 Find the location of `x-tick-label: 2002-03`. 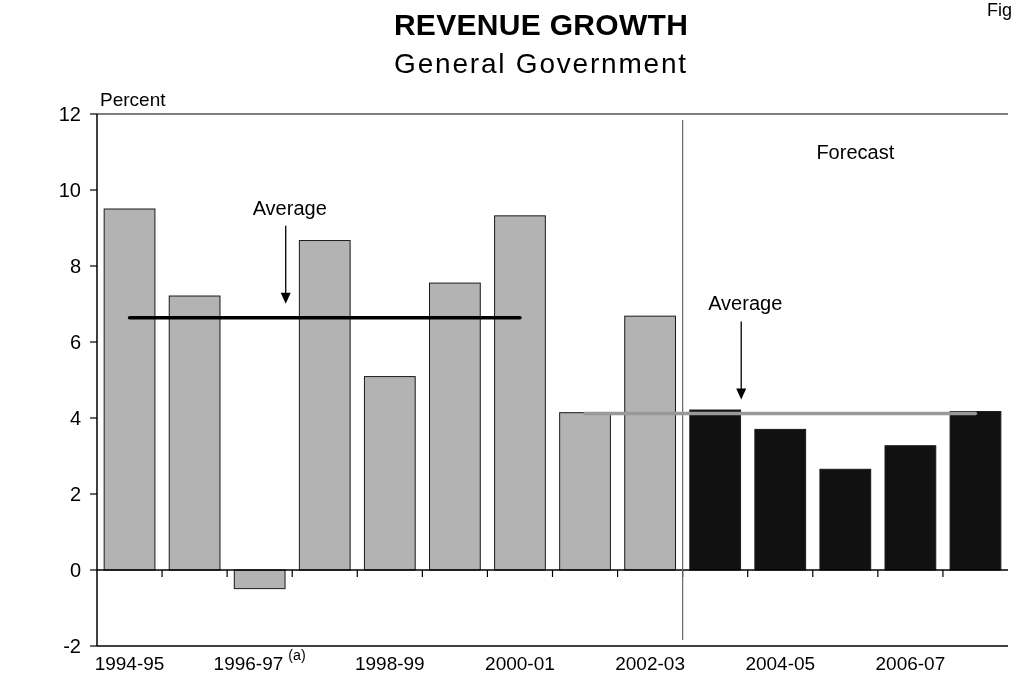

x-tick-label: 2002-03 is located at coordinates (650, 663).